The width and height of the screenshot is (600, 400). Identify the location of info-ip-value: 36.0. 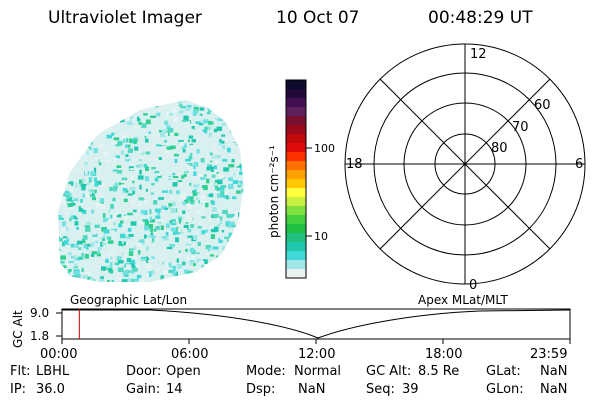
(50, 389).